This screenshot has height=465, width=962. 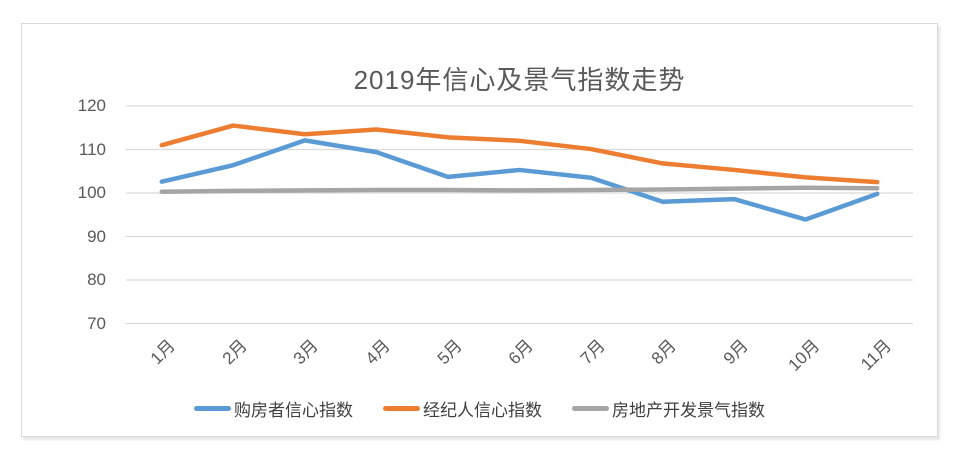 What do you see at coordinates (519, 80) in the screenshot?
I see `chart-title: 2019年信心及景气指数走势` at bounding box center [519, 80].